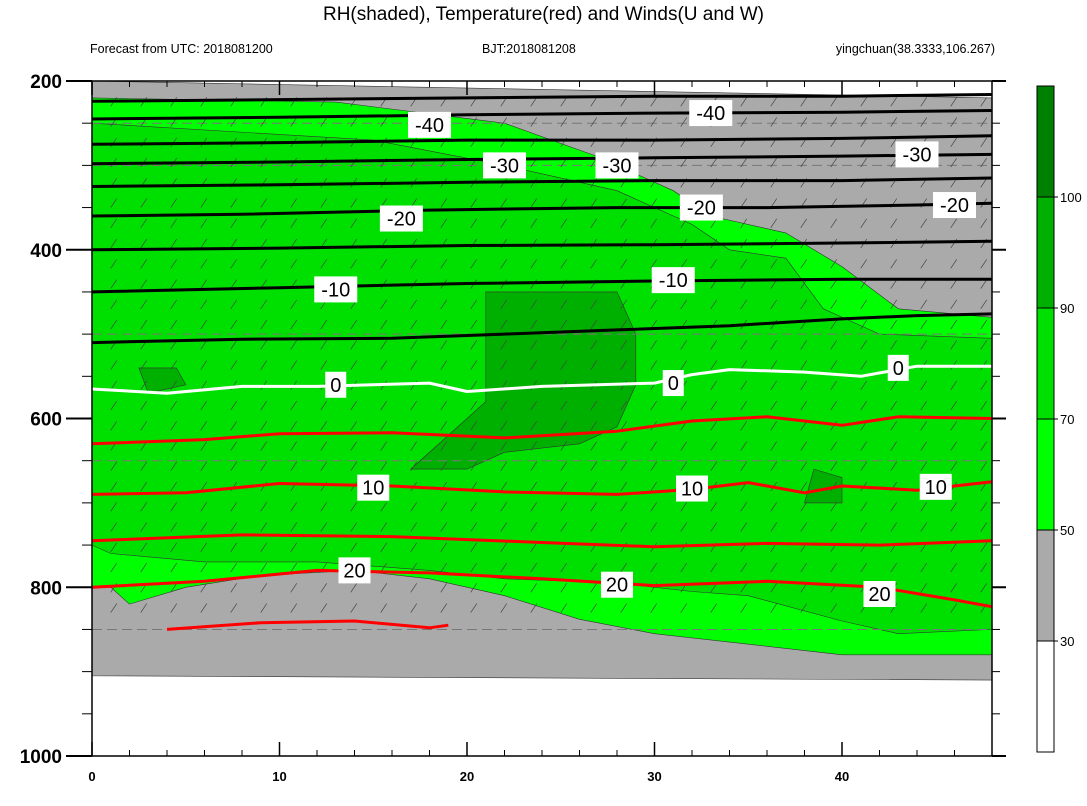 This screenshot has height=806, width=1087. What do you see at coordinates (1067, 641) in the screenshot?
I see `colorbar-label: 30` at bounding box center [1067, 641].